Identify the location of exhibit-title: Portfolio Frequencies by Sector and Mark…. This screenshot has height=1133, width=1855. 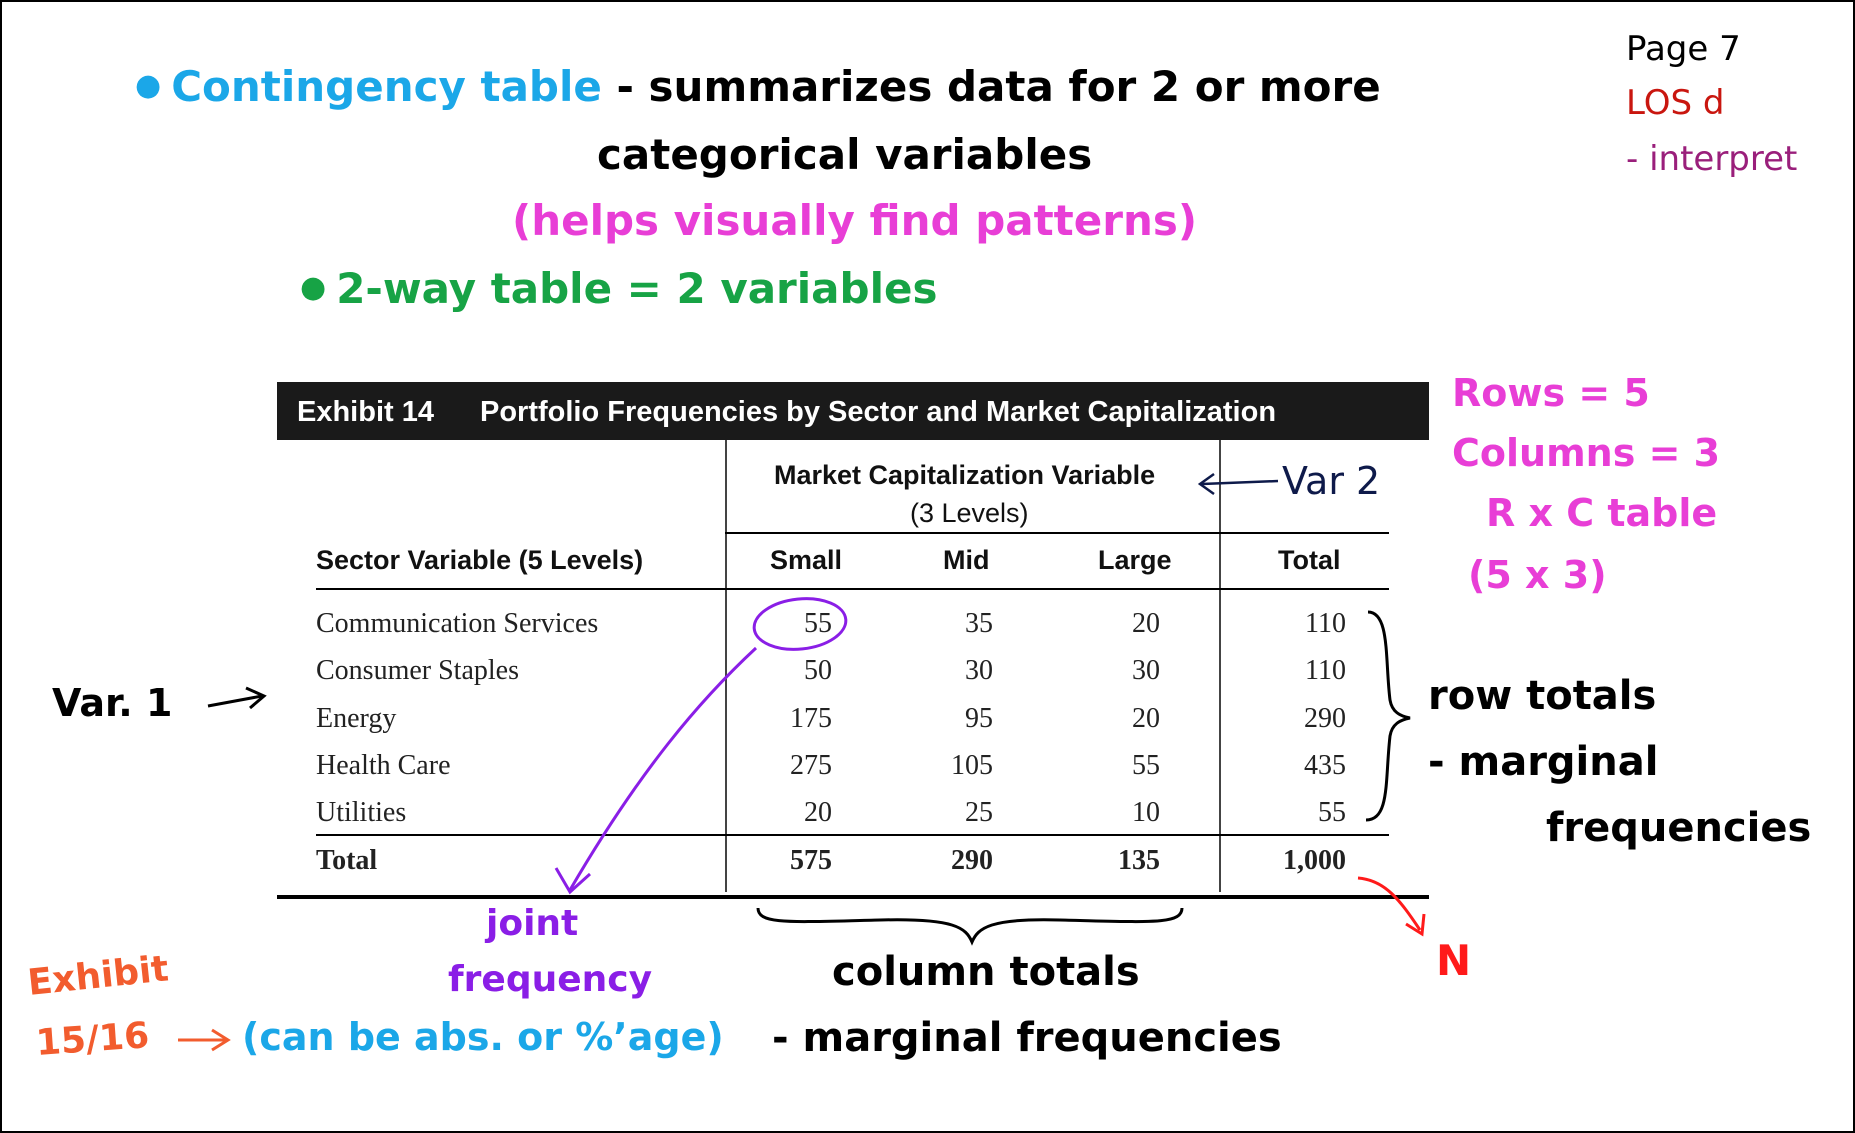
(878, 412).